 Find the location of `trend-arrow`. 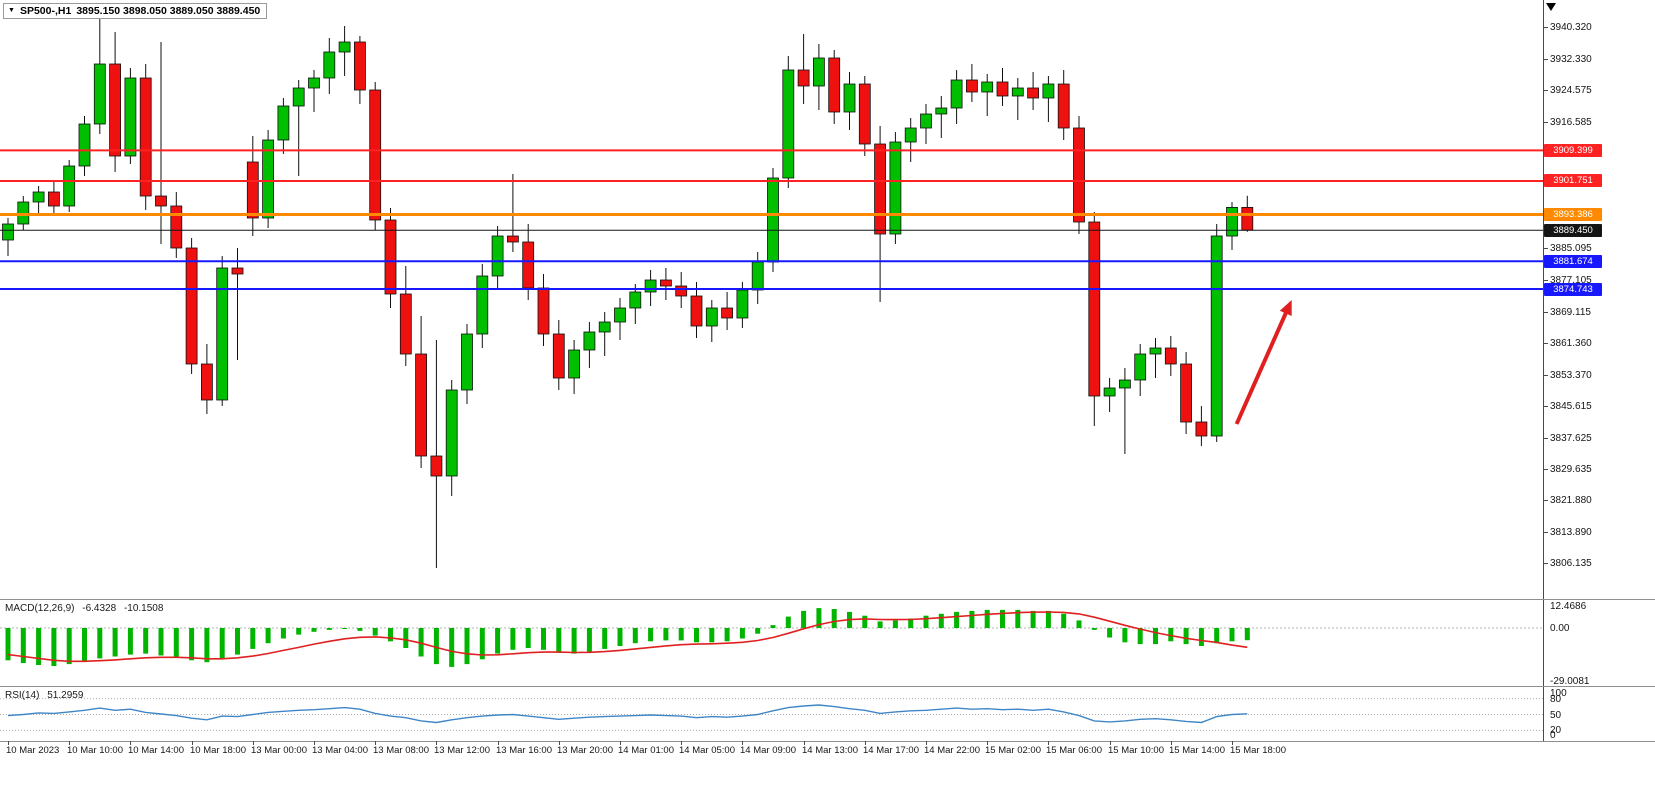

trend-arrow is located at coordinates (1285, 308).